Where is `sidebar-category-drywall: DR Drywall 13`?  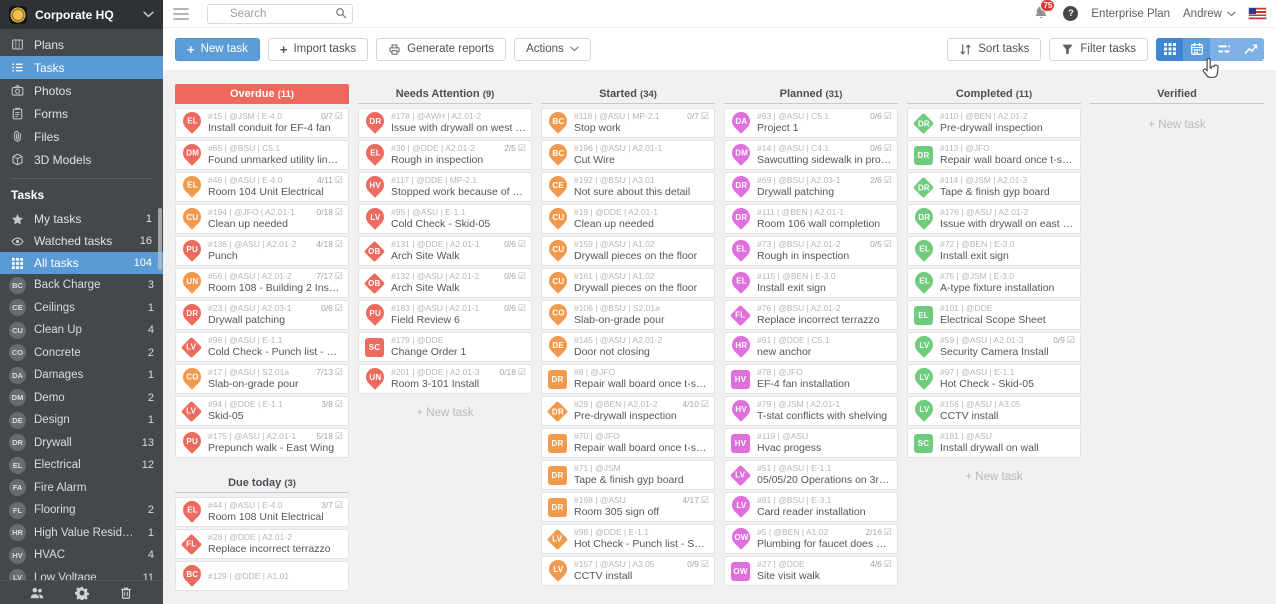 sidebar-category-drywall: DR Drywall 13 is located at coordinates (81, 443).